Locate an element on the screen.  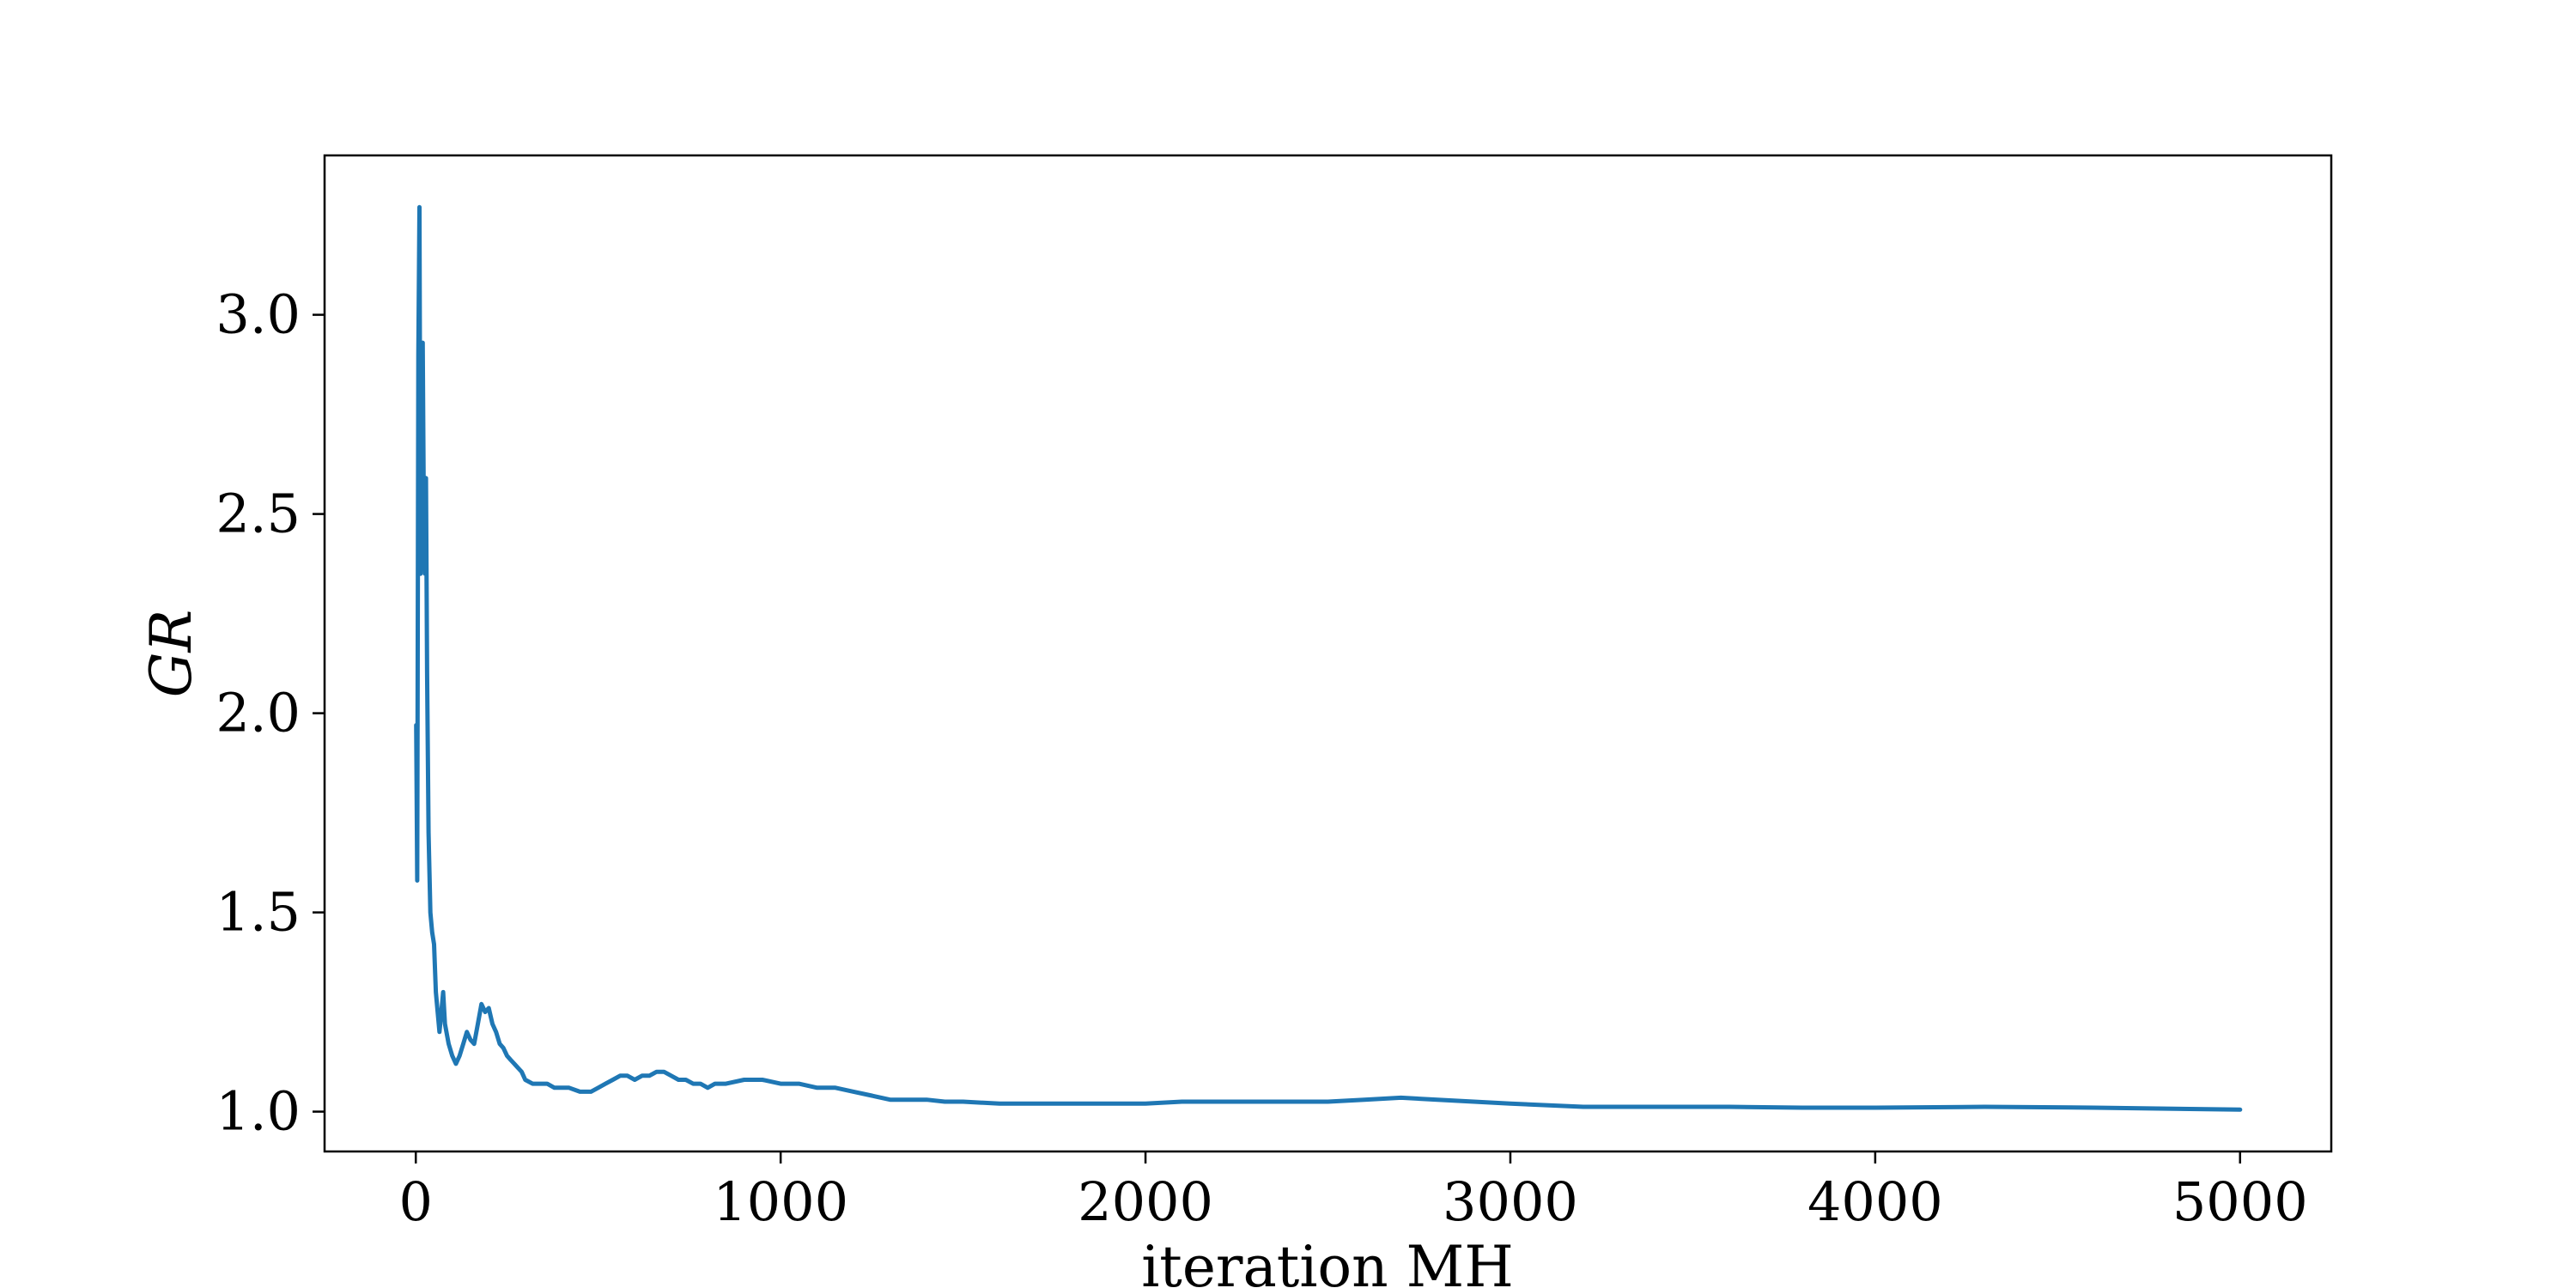
x-tick-label: 5000 is located at coordinates (2240, 1202).